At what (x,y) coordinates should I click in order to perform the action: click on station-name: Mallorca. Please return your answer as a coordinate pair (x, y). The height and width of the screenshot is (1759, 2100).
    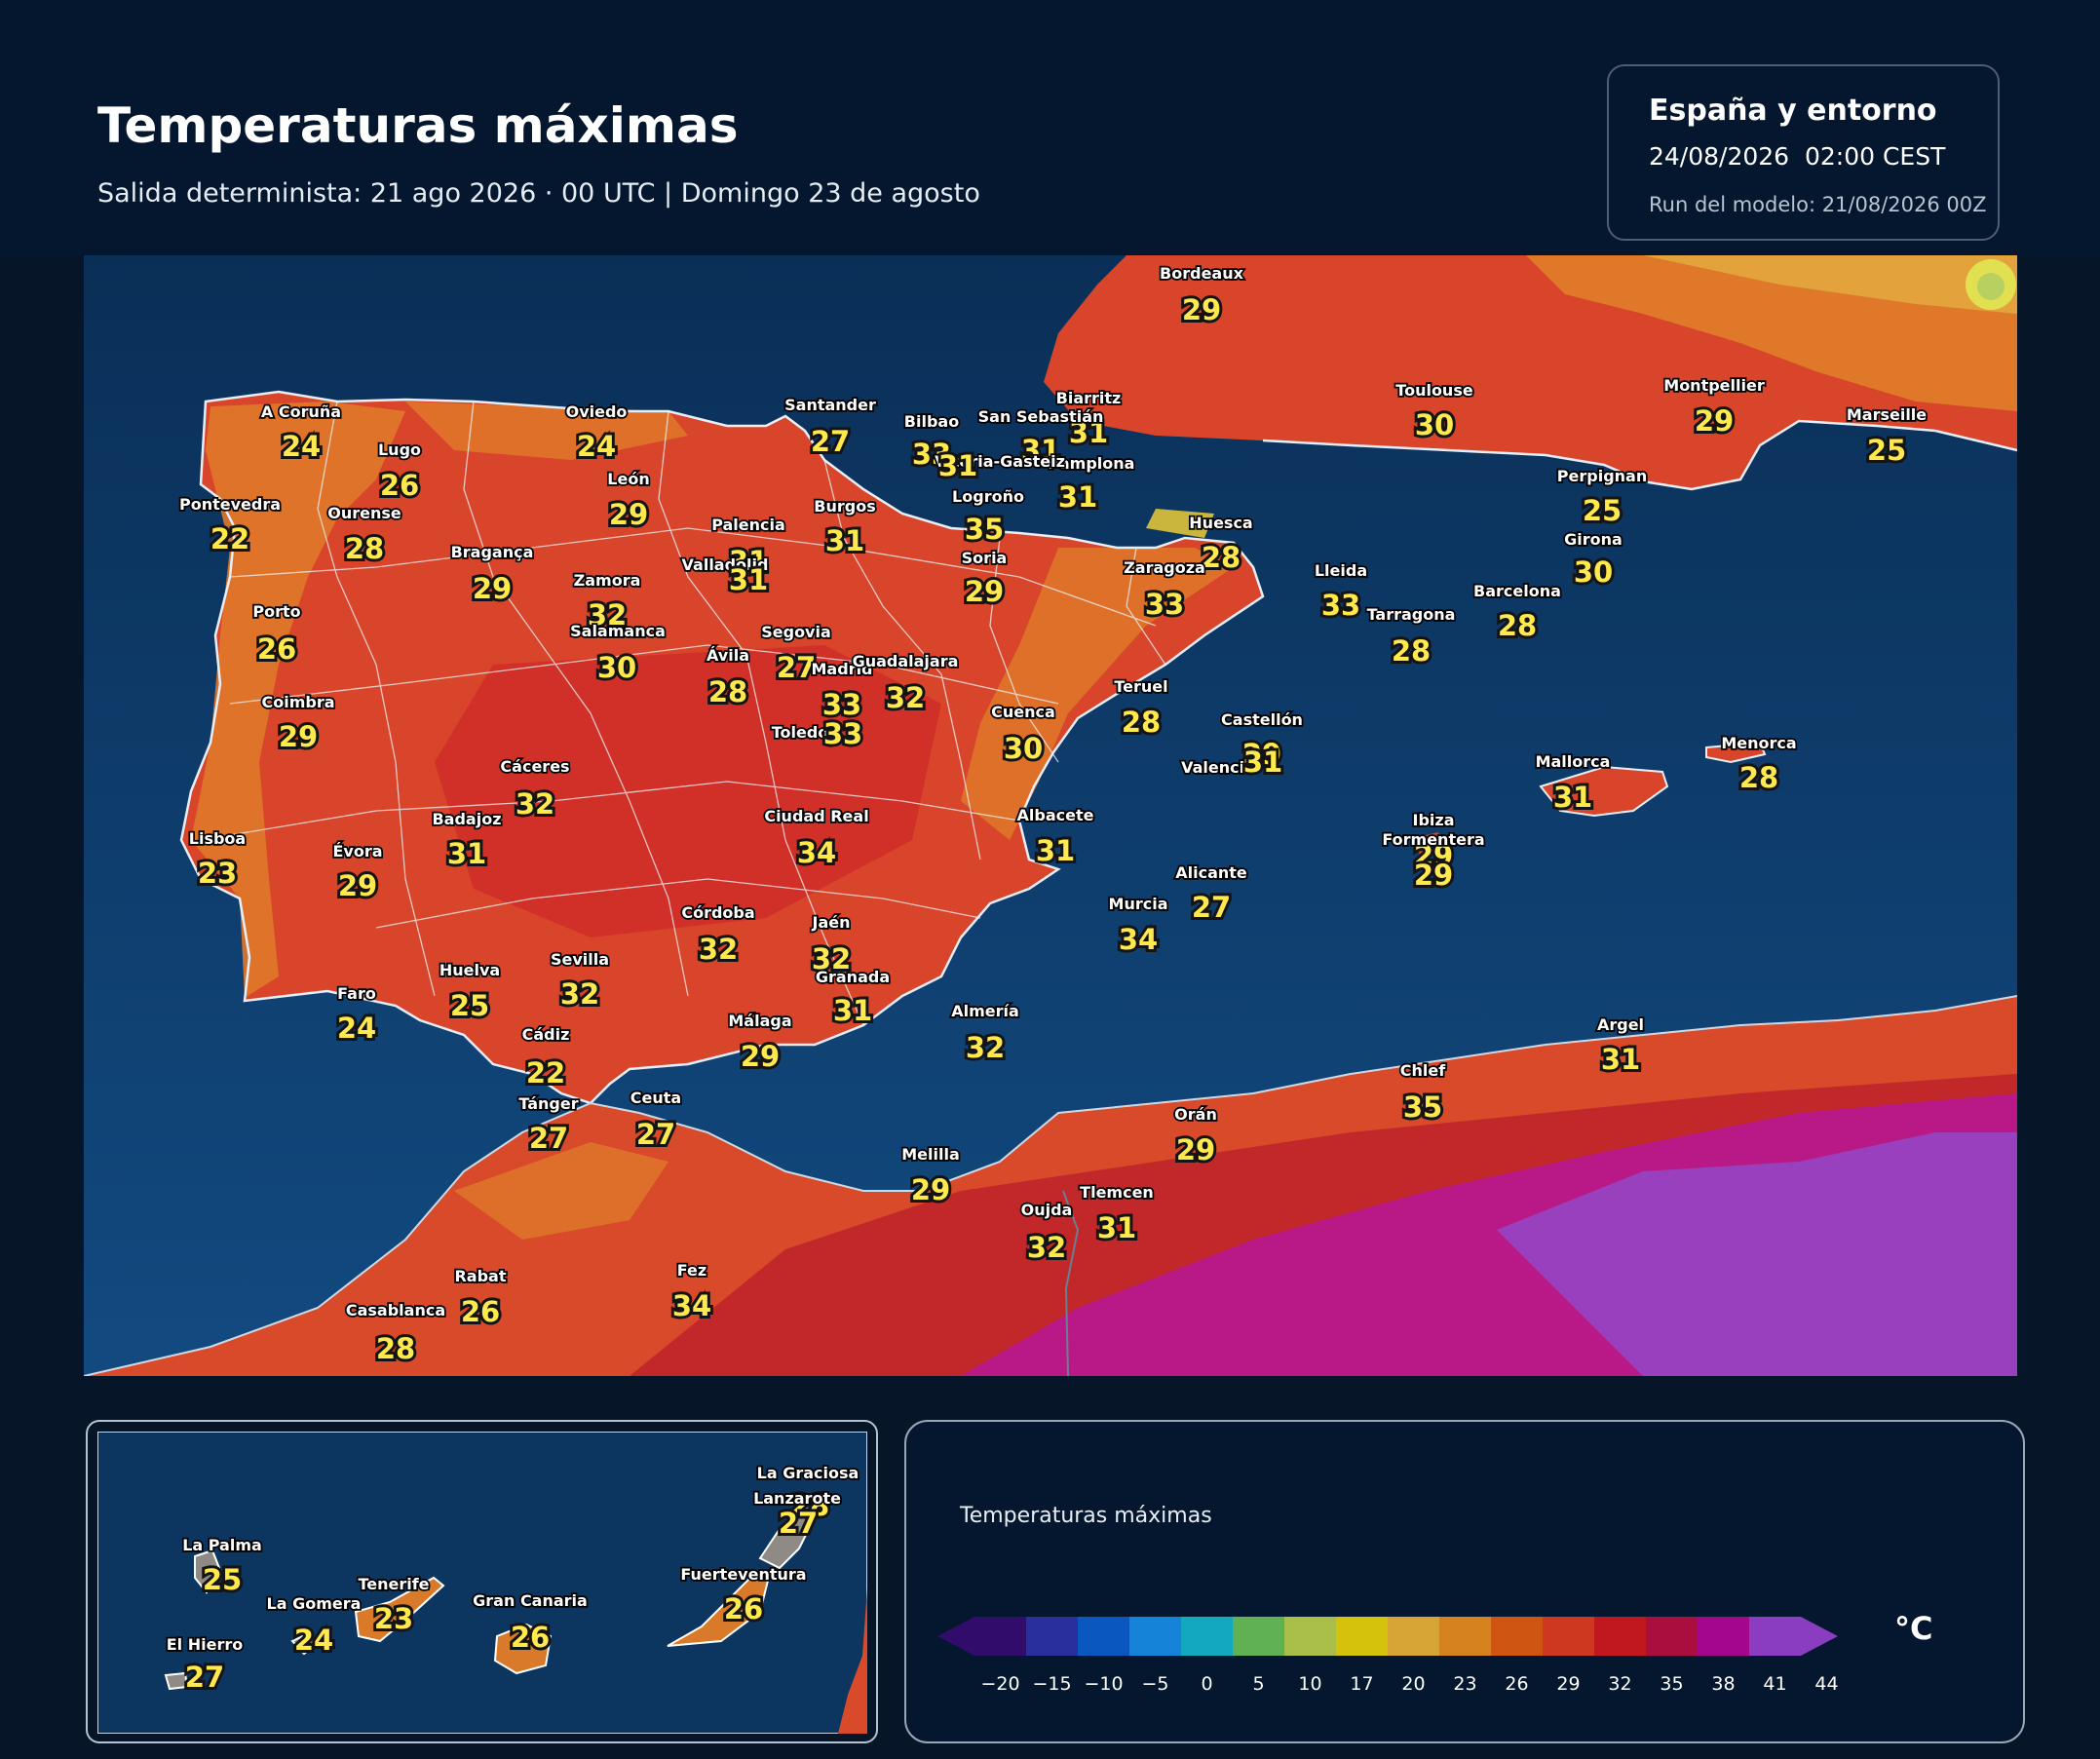
    Looking at the image, I should click on (1573, 762).